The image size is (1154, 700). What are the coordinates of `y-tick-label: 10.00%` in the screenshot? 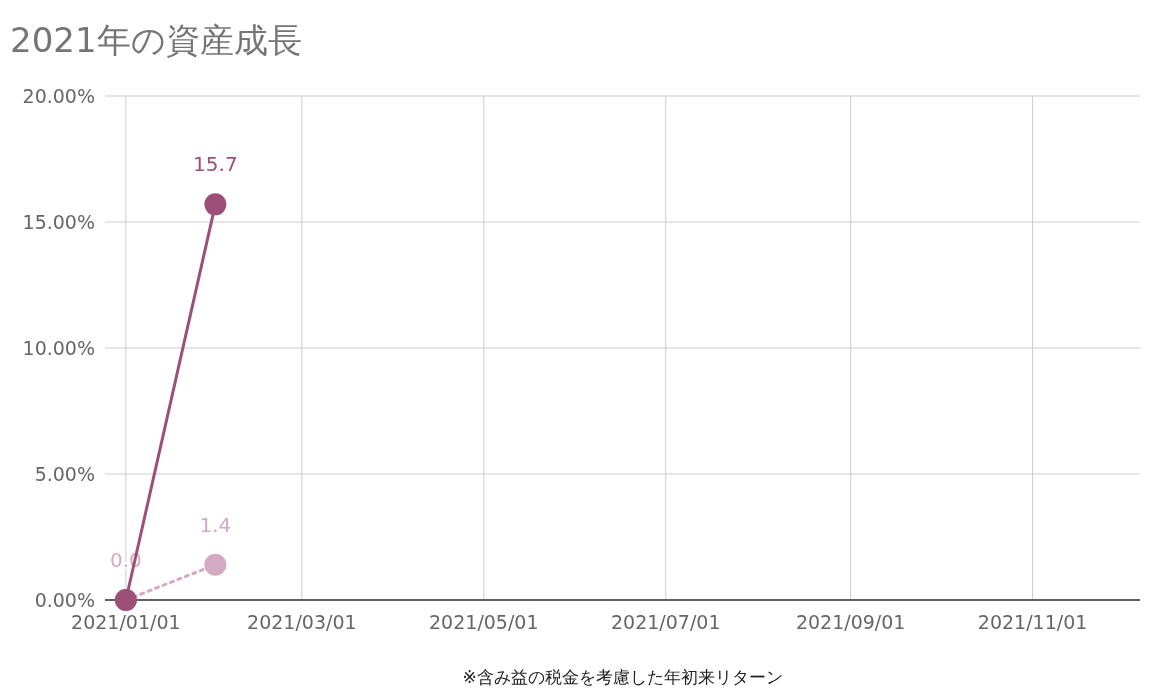 It's located at (58, 348).